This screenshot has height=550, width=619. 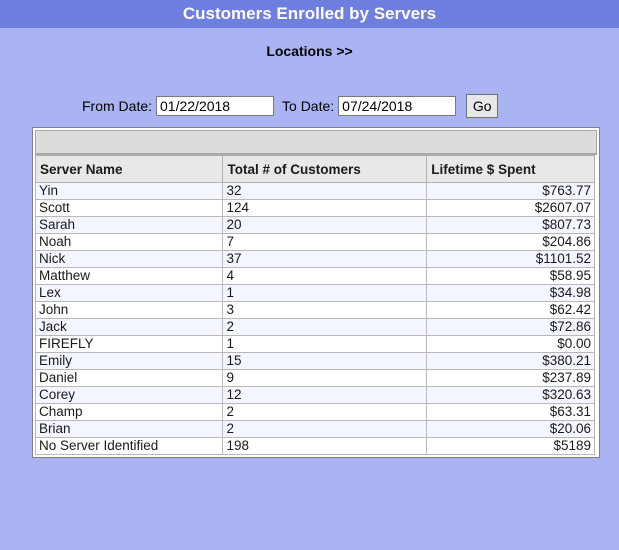 I want to click on server-name-cell: John, so click(x=129, y=310).